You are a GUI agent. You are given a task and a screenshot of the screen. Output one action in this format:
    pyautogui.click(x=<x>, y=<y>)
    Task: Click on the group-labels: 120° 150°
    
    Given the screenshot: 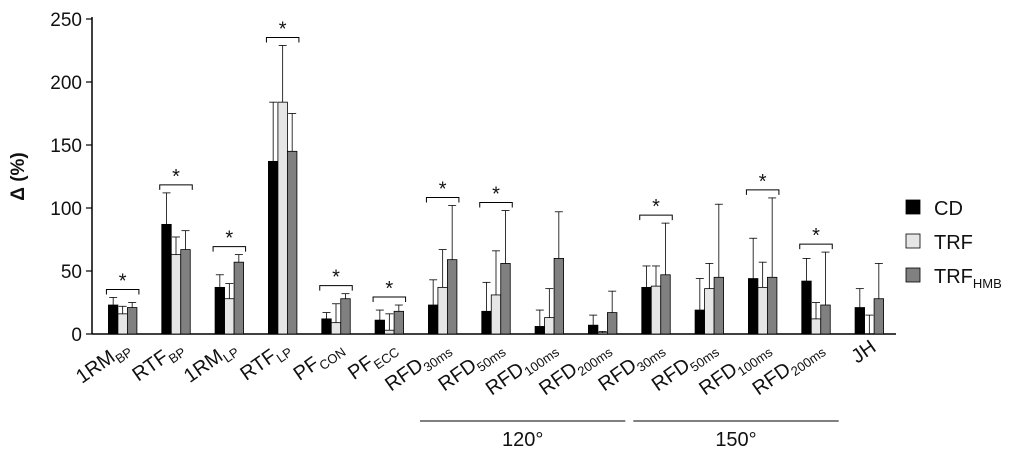 What is the action you would take?
    pyautogui.click(x=629, y=435)
    